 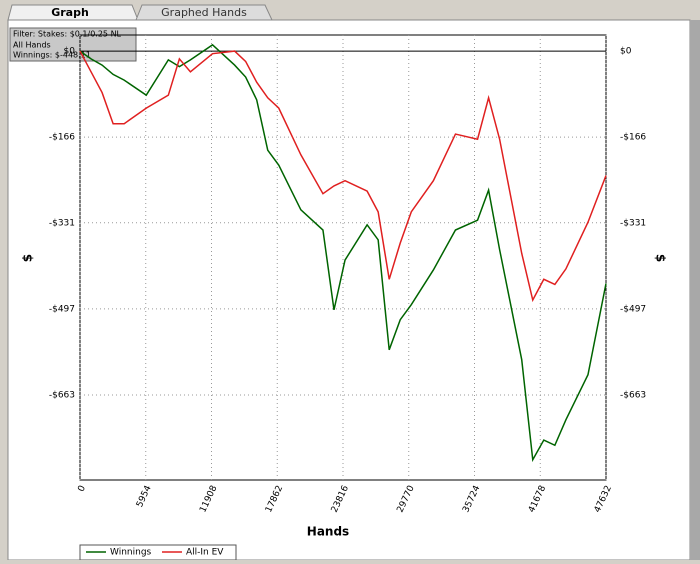 I want to click on filter-text: Filter: Stakes: $0.1/0.25 NL, so click(x=67, y=34).